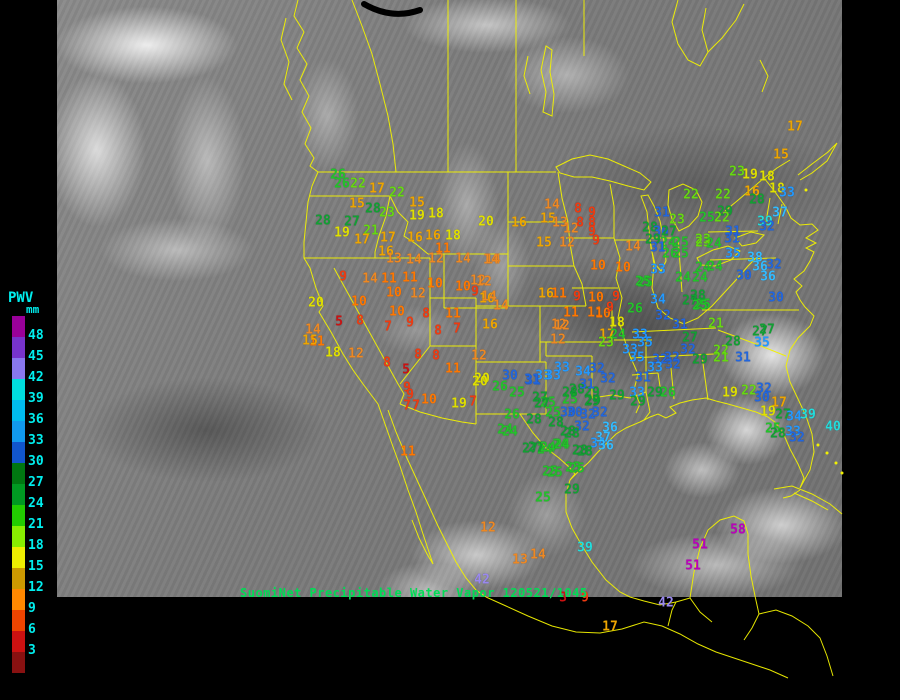 This screenshot has width=900, height=700. I want to click on legend-label: 42, so click(36, 377).